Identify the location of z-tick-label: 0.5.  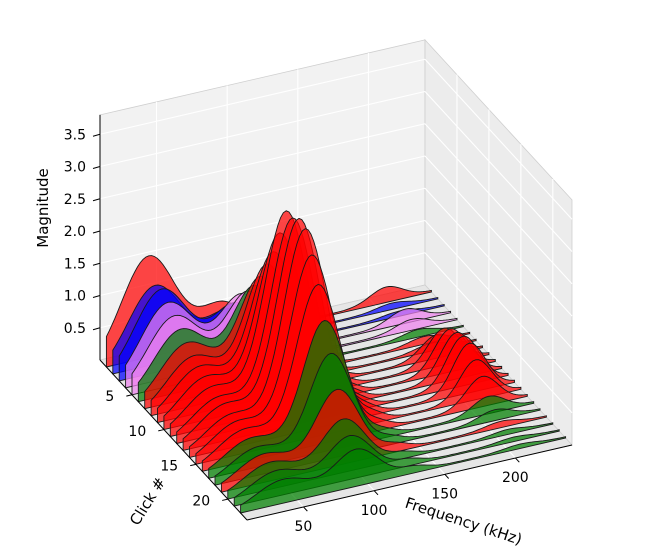
(75, 329).